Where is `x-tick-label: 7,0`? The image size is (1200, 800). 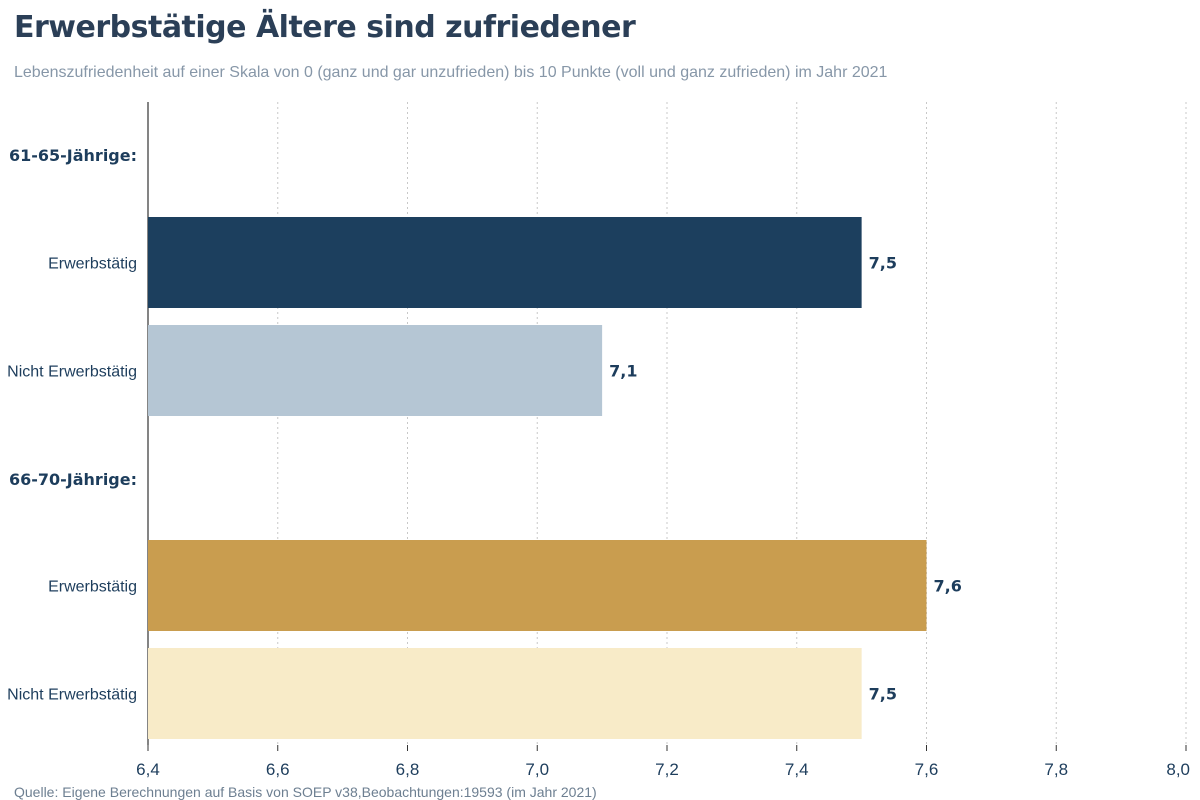
x-tick-label: 7,0 is located at coordinates (537, 769).